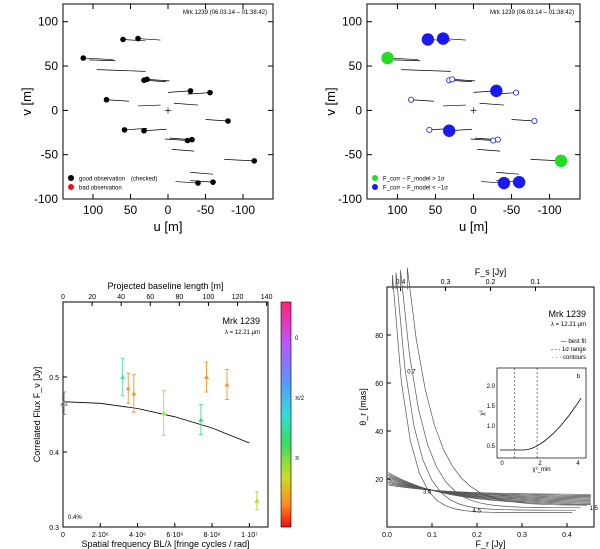 Image resolution: width=600 pixels, height=549 pixels. I want to click on contour-label-0: 0.7, so click(411, 372).